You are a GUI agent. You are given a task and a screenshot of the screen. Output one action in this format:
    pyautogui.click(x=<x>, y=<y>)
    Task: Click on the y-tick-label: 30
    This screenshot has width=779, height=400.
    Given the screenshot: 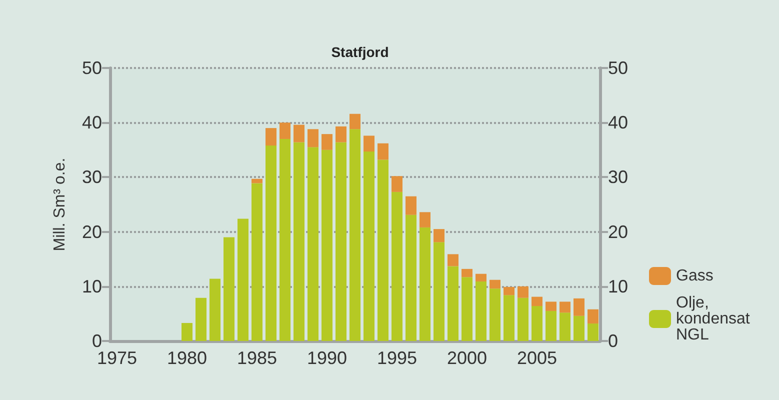 What is the action you would take?
    pyautogui.click(x=92, y=177)
    